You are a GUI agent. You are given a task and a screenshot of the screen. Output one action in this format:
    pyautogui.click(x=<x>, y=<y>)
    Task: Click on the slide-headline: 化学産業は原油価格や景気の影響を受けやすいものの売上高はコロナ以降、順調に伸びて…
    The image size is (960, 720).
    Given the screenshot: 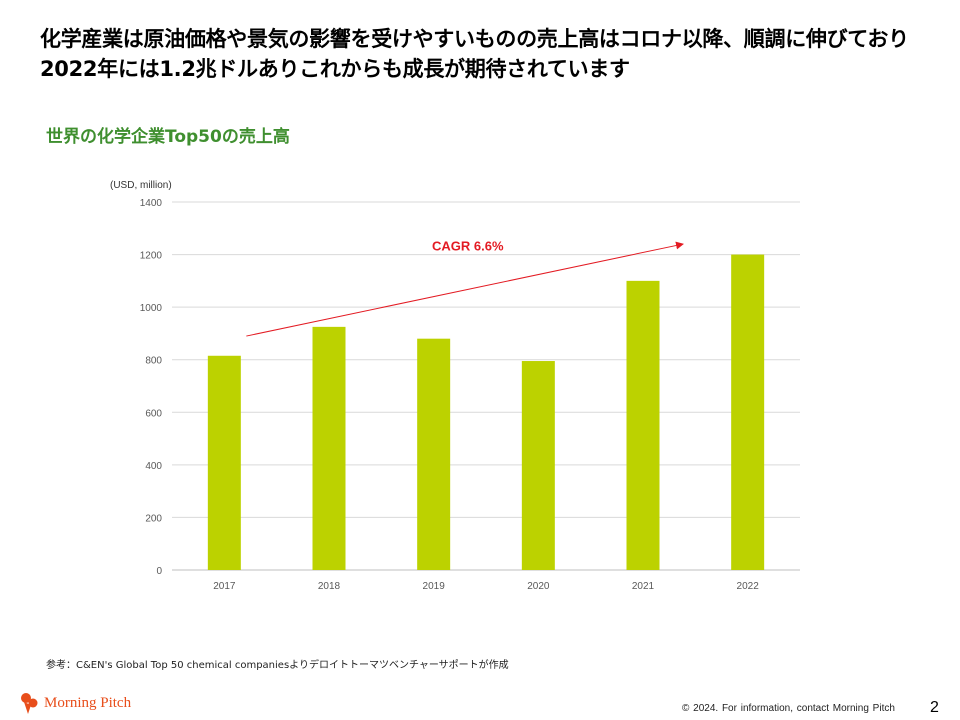 What is the action you would take?
    pyautogui.click(x=474, y=54)
    